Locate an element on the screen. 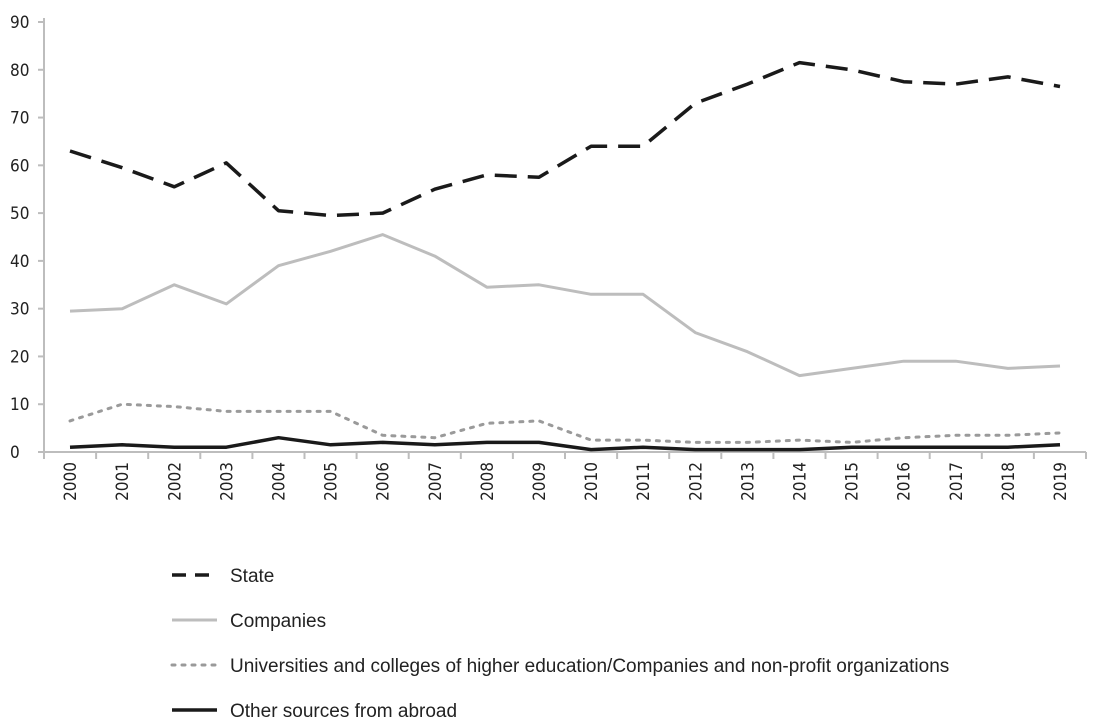 This screenshot has height=726, width=1093. x-tick-label: 2016 is located at coordinates (905, 481).